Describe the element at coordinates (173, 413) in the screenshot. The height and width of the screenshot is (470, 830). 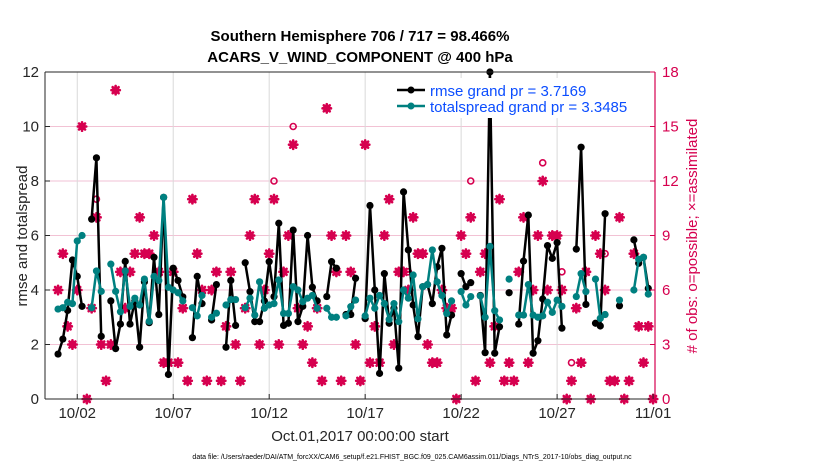
I see `x-tick-label: 10/07` at that location.